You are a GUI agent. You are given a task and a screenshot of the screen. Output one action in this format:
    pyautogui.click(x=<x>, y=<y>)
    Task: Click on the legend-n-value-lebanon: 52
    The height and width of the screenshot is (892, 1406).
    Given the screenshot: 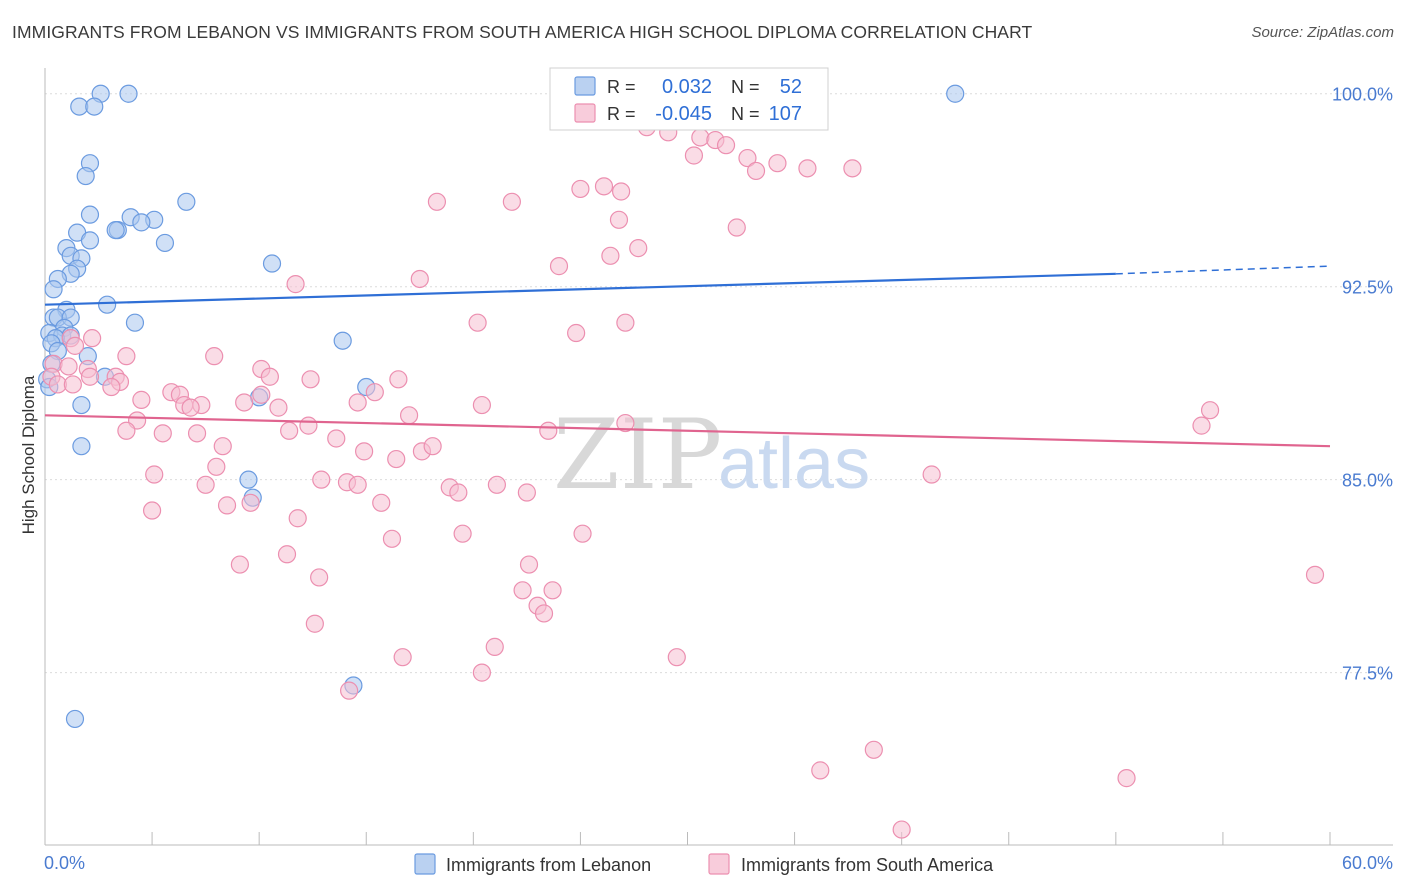 What is the action you would take?
    pyautogui.click(x=791, y=87)
    